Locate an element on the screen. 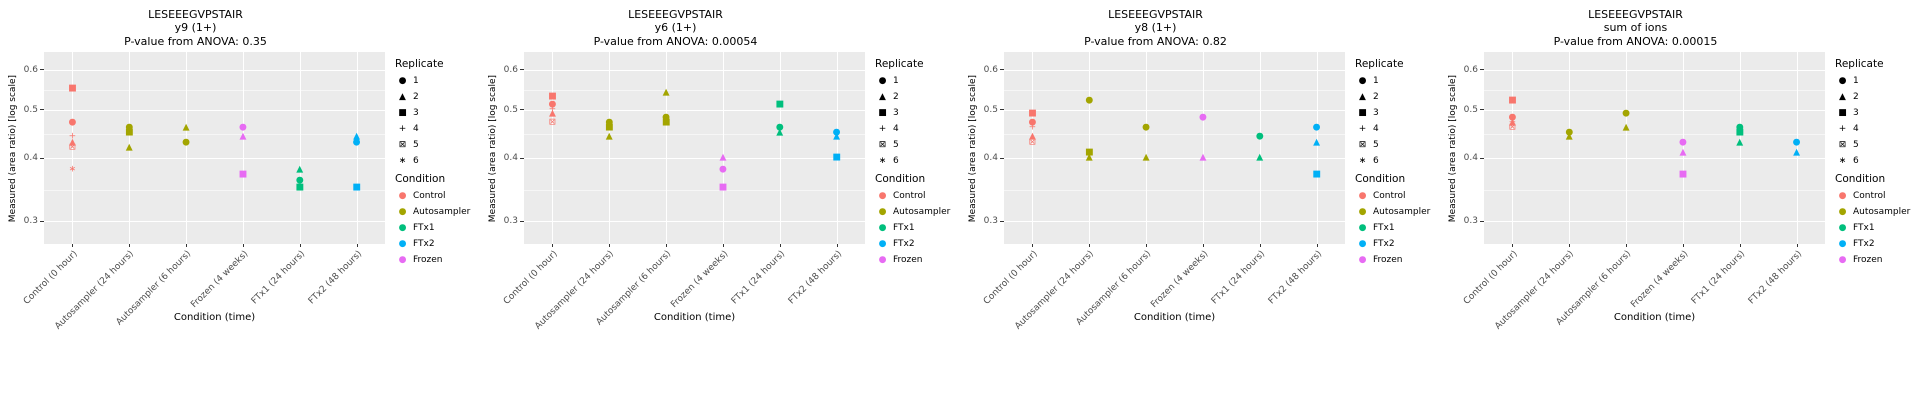  x-tick-label: FTx2 (48 hours) is located at coordinates (1295, 278).